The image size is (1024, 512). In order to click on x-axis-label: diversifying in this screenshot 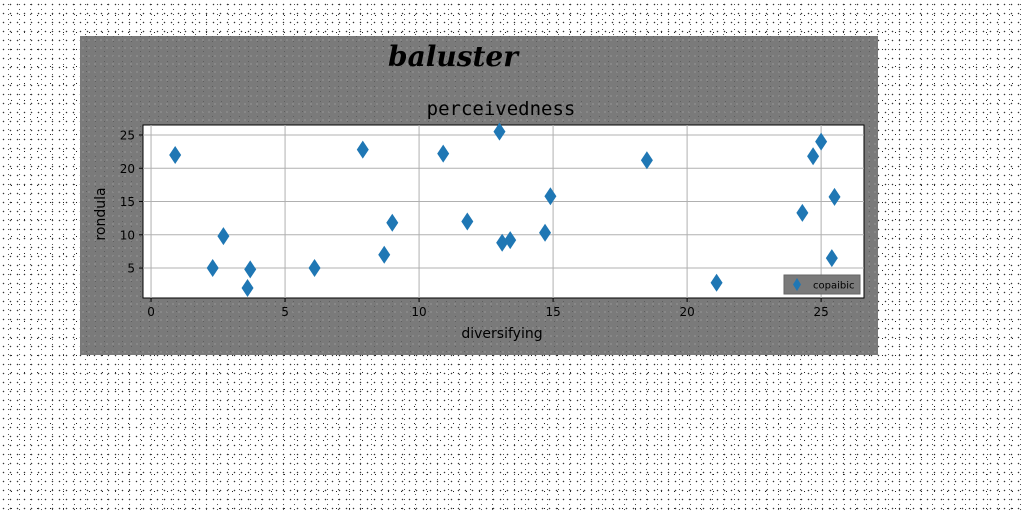, I will do `click(501, 334)`.